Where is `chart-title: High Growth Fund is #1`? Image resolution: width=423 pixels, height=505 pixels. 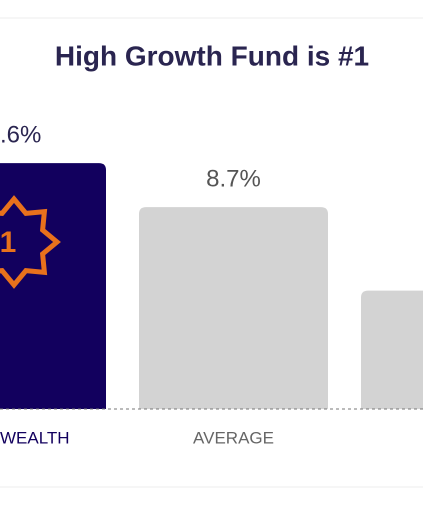 chart-title: High Growth Fund is #1 is located at coordinates (212, 55).